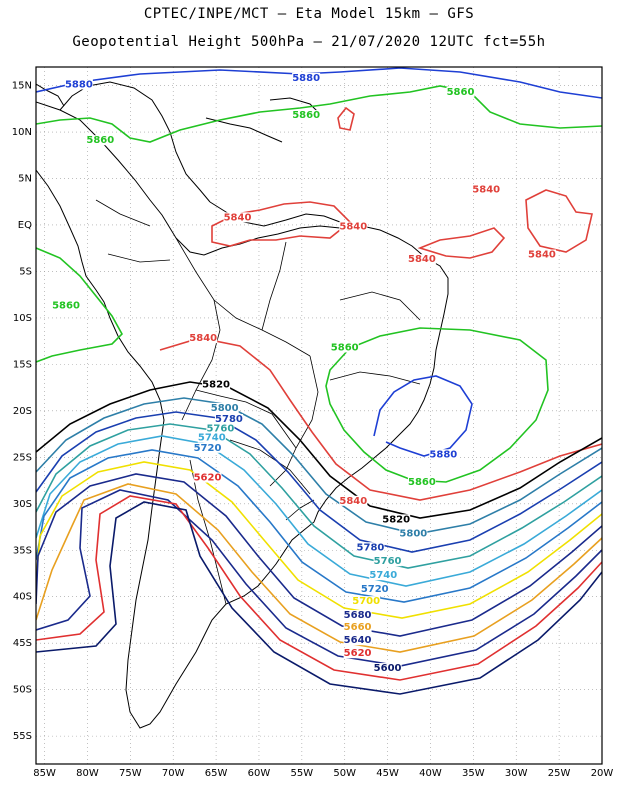 Image resolution: width=618 pixels, height=800 pixels. I want to click on contour-label: 5720, so click(375, 589).